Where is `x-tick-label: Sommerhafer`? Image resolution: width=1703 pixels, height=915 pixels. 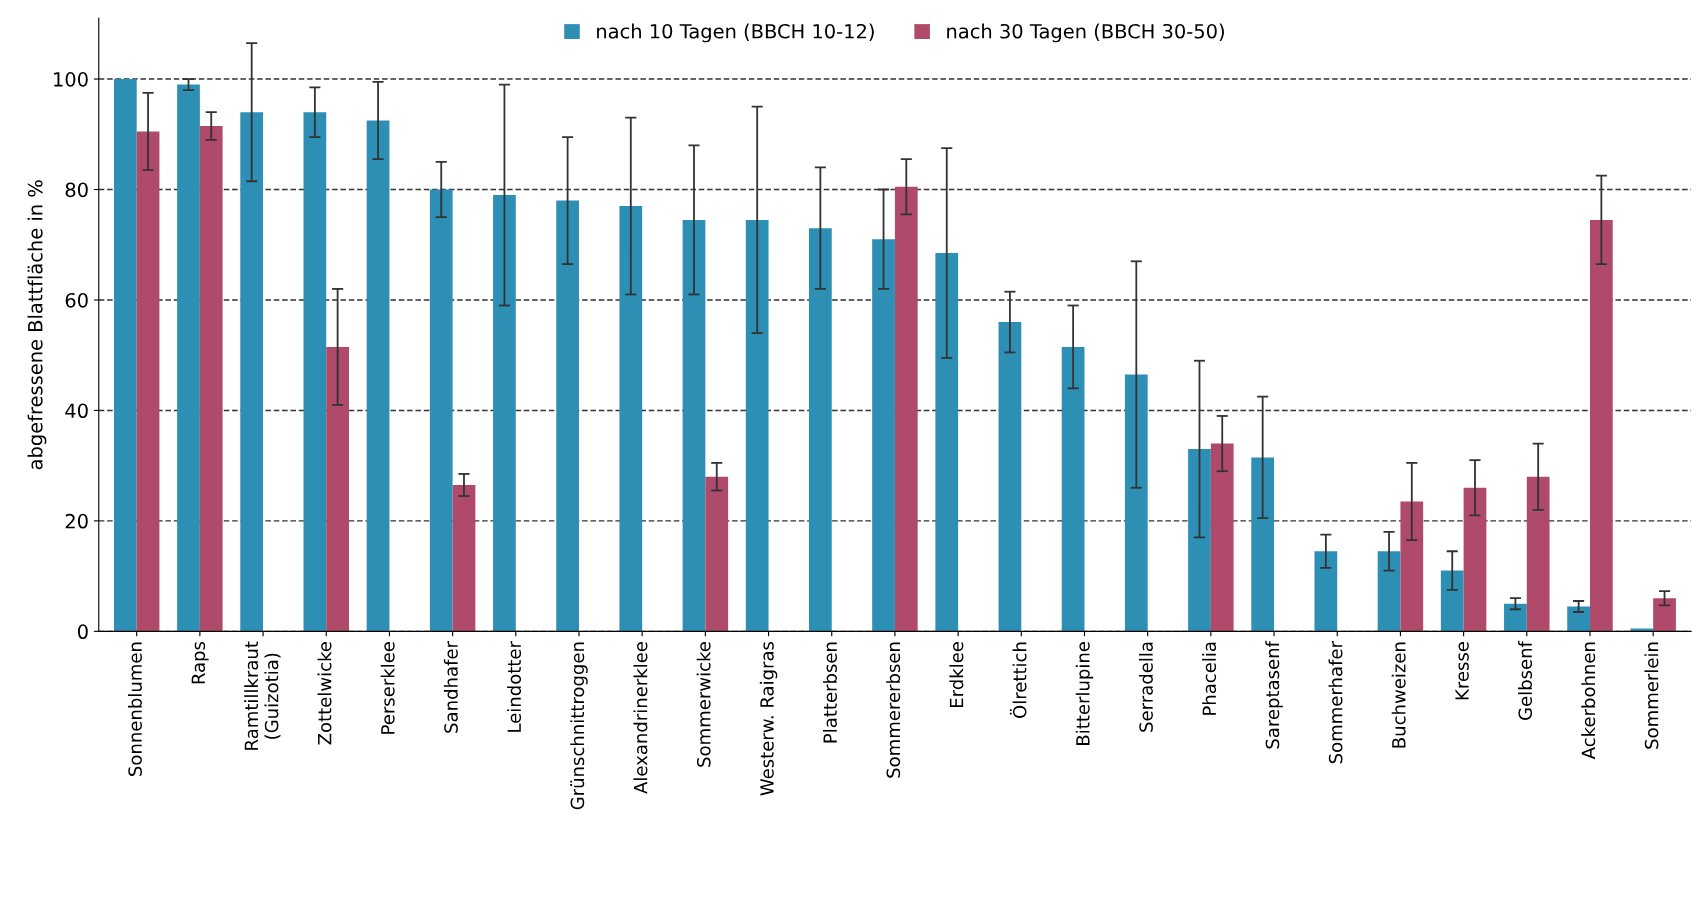 x-tick-label: Sommerhafer is located at coordinates (1335, 702).